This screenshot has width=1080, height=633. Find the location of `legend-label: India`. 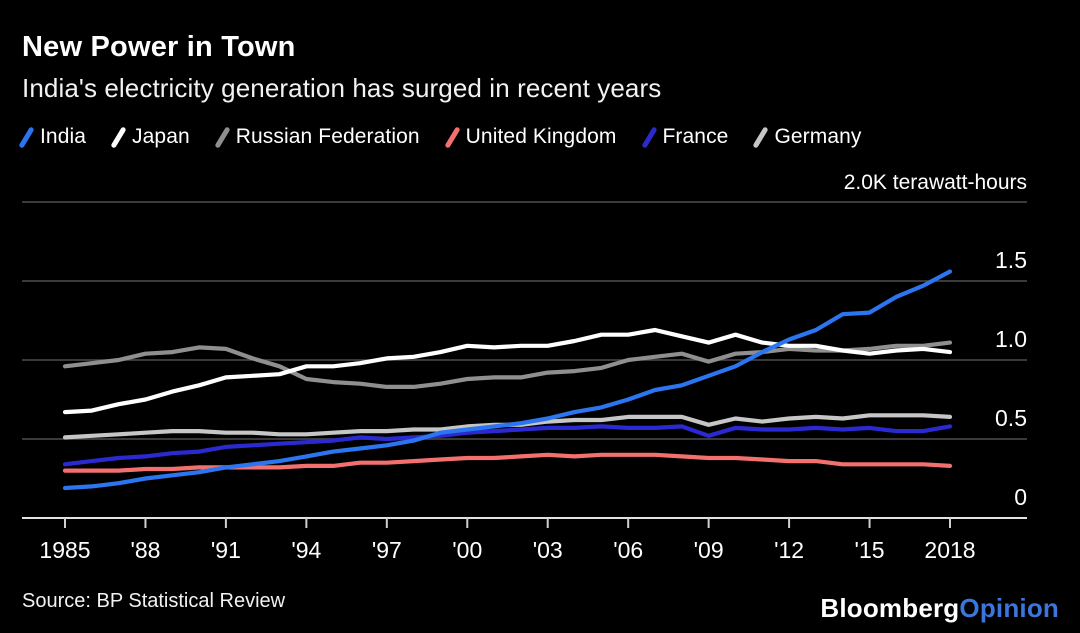

legend-label: India is located at coordinates (63, 136).